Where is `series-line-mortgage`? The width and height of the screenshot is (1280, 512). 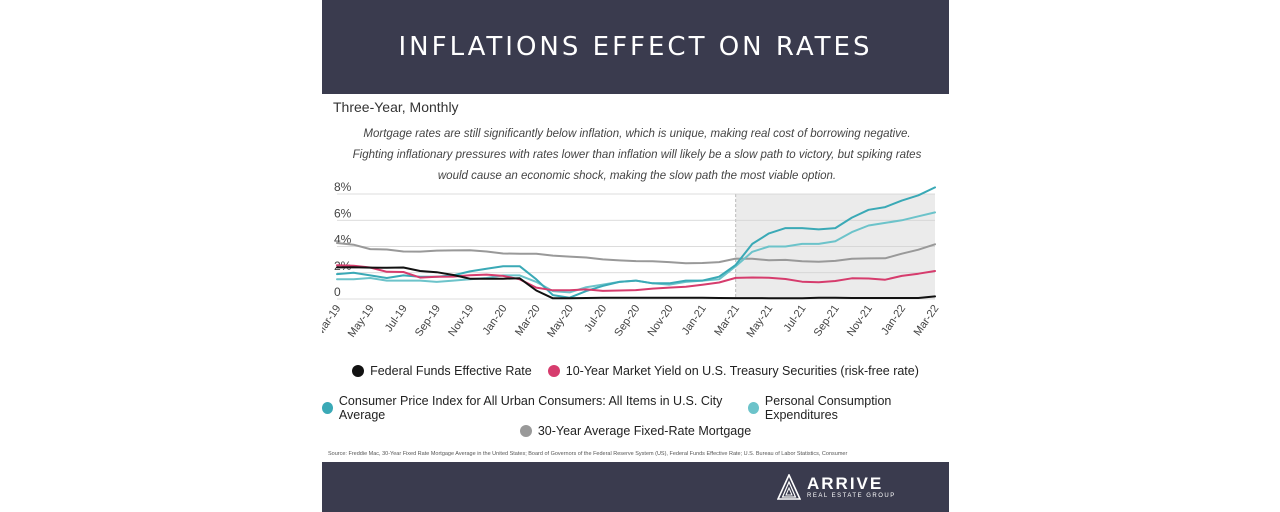
series-line-mortgage is located at coordinates (636, 253).